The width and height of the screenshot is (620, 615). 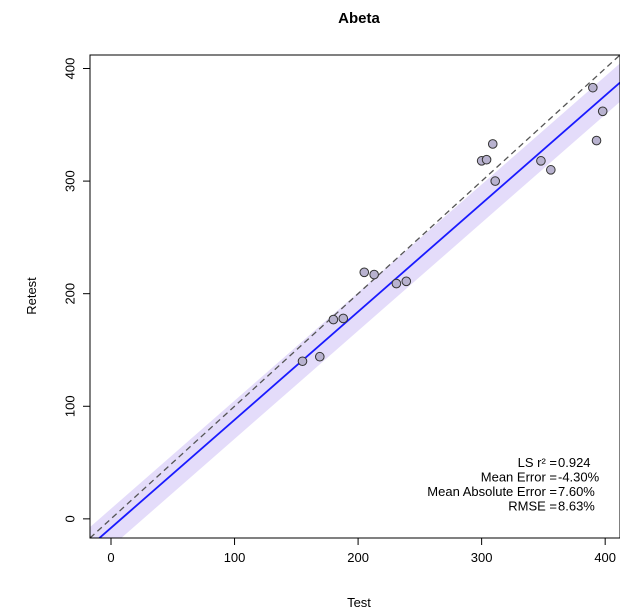 What do you see at coordinates (482, 557) in the screenshot?
I see `x-tick-label: 300` at bounding box center [482, 557].